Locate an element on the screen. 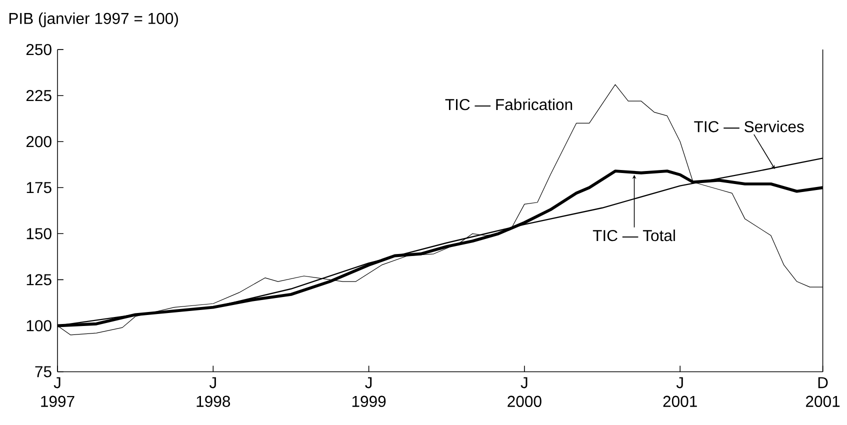 This screenshot has height=425, width=847. y-tick-label: 175 is located at coordinates (39, 188).